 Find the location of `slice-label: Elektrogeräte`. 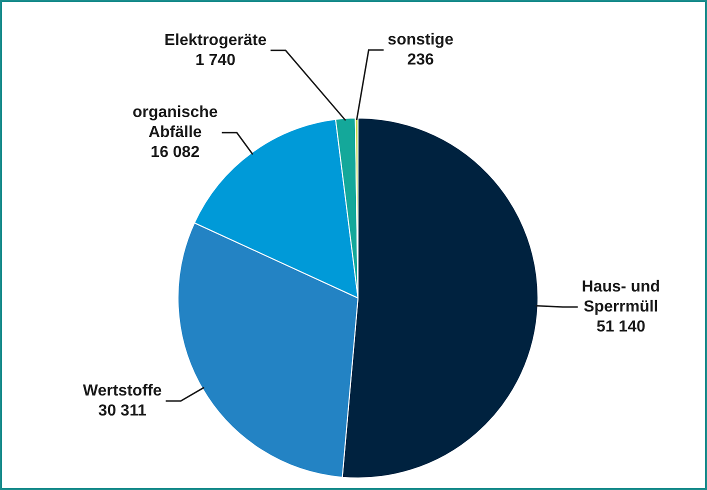

slice-label: Elektrogeräte is located at coordinates (215, 40).